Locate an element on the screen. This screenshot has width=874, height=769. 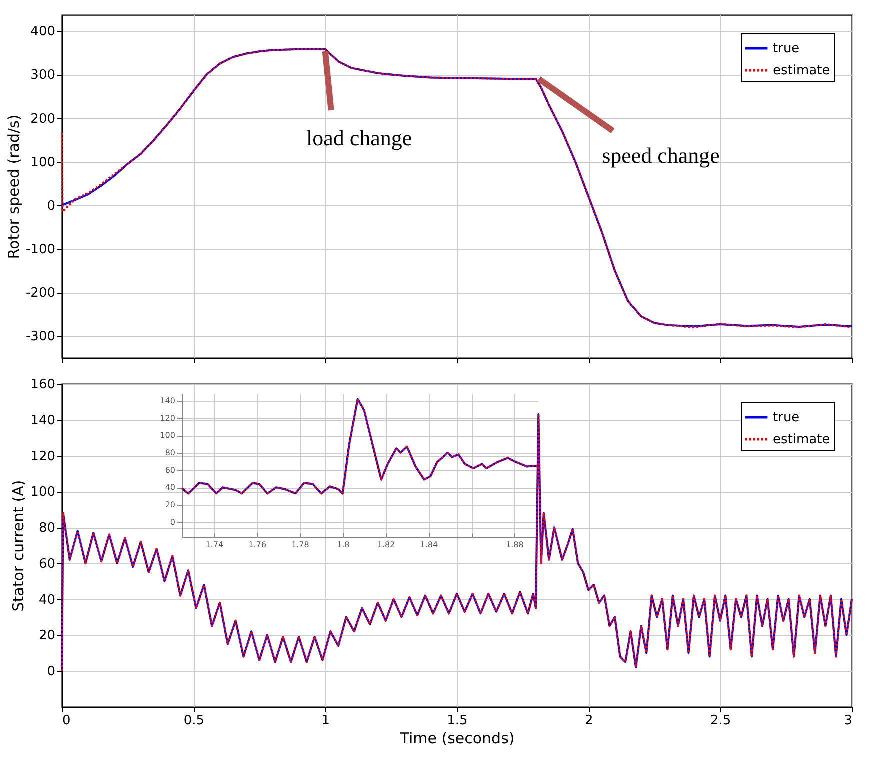
x-tick-label: 1.5 is located at coordinates (457, 721).